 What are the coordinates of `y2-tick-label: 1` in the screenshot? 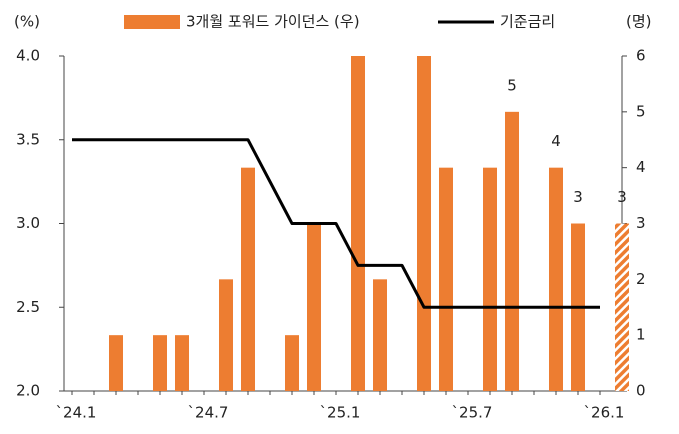 It's located at (641, 335).